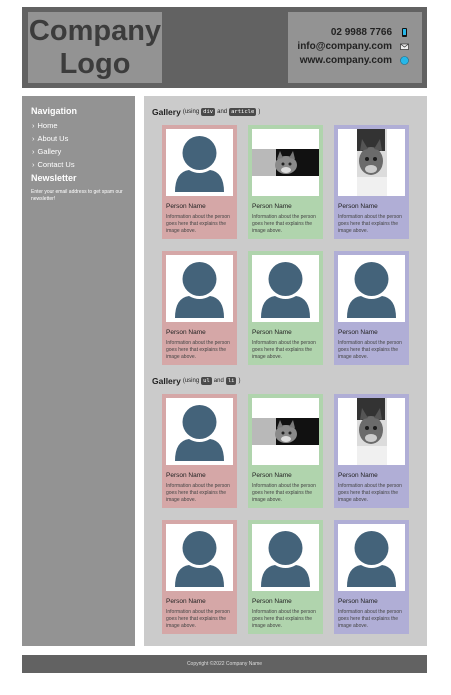 The image size is (451, 695). I want to click on phone-number: 02 9988 7766, so click(361, 32).